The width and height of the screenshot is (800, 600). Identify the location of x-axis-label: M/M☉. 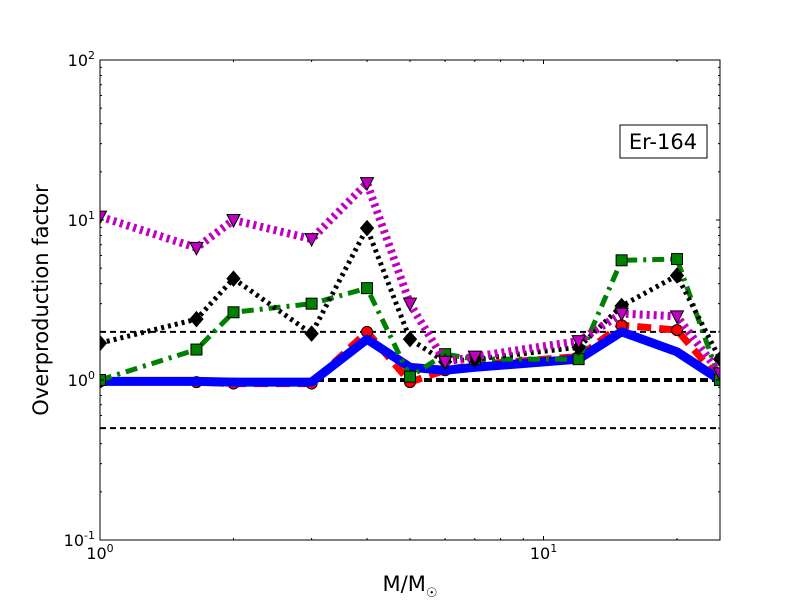
(410, 586).